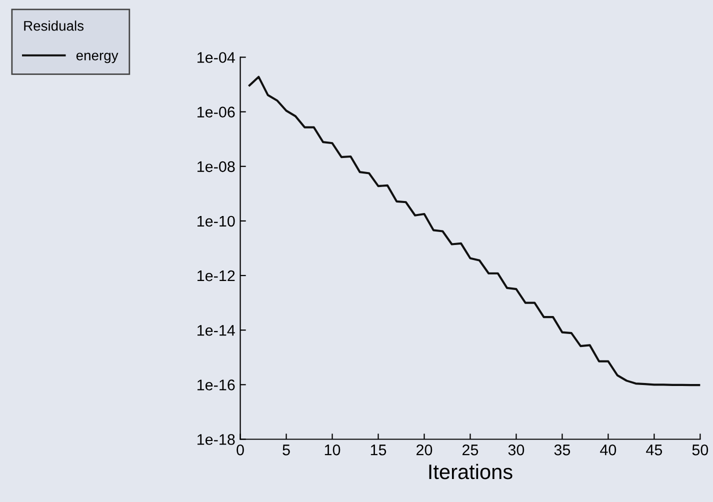 Image resolution: width=713 pixels, height=502 pixels. I want to click on x-tick-label: 25, so click(470, 450).